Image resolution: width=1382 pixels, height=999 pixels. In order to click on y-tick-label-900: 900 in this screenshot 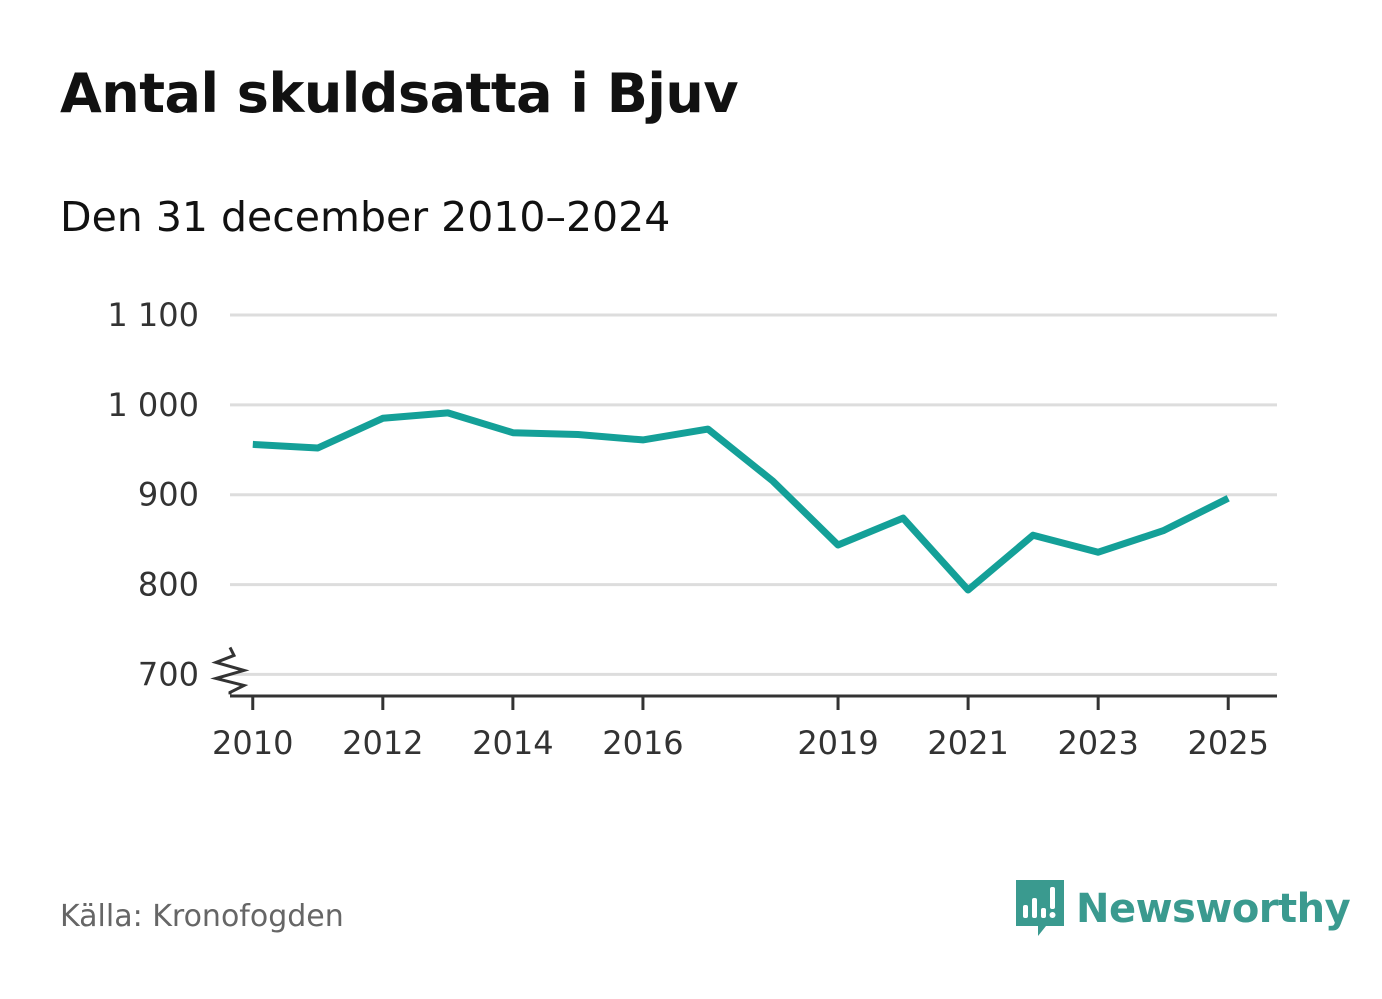, I will do `click(168, 495)`.